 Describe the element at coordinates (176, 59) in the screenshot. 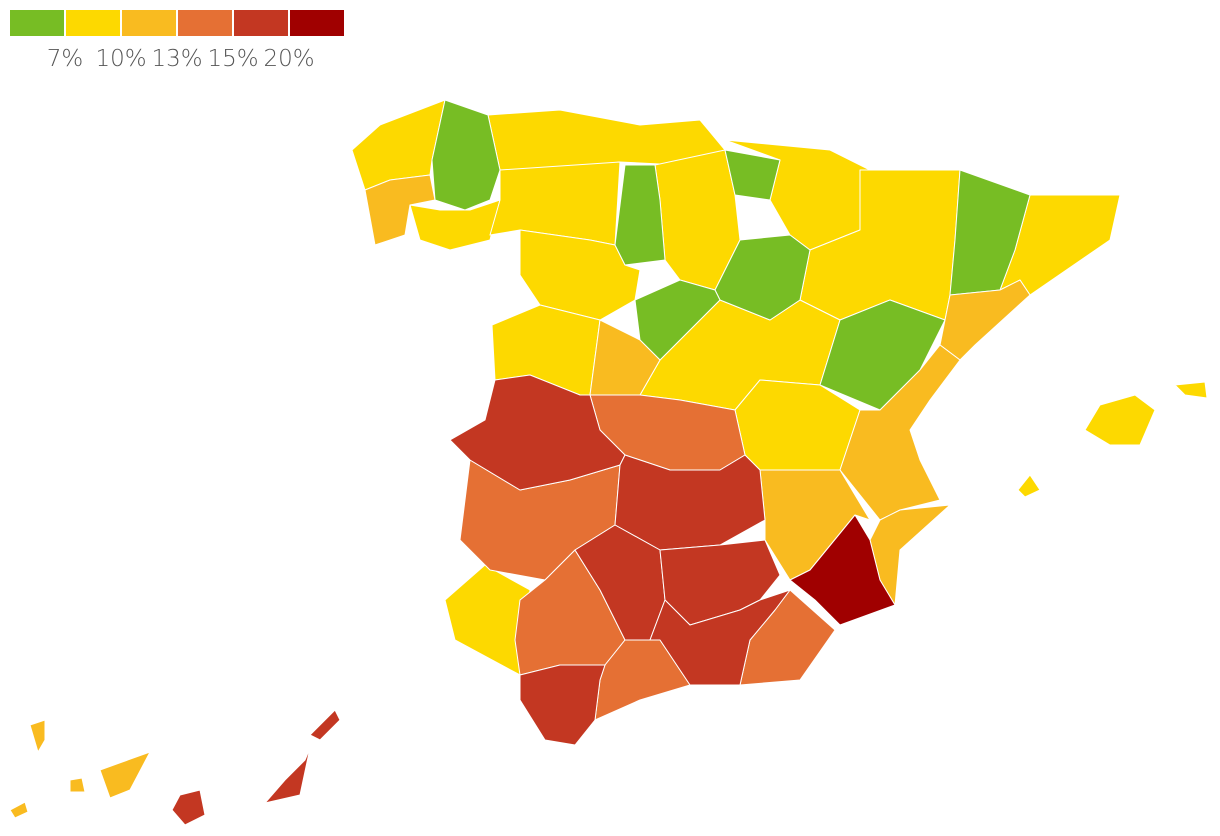

I see `legend-tick-label: 13%` at that location.